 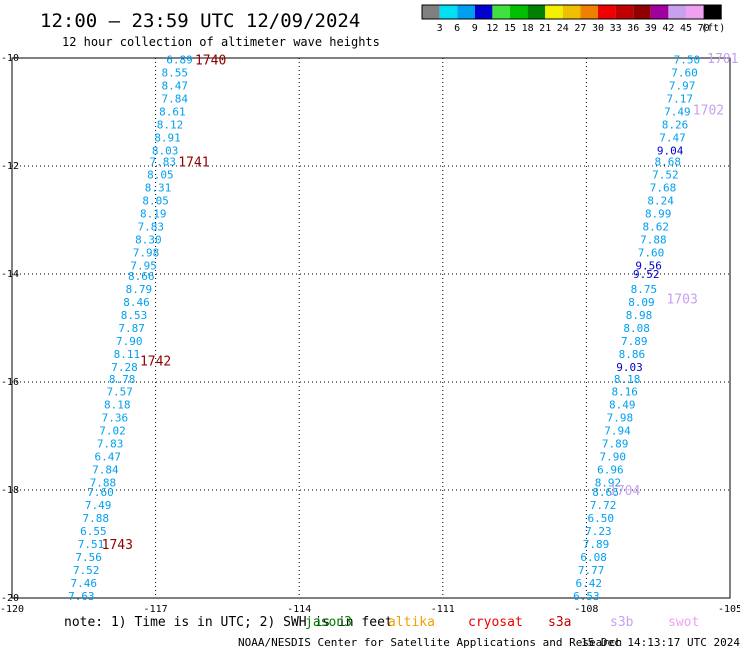 I want to click on pass-time-label: 1701, so click(x=722, y=59).